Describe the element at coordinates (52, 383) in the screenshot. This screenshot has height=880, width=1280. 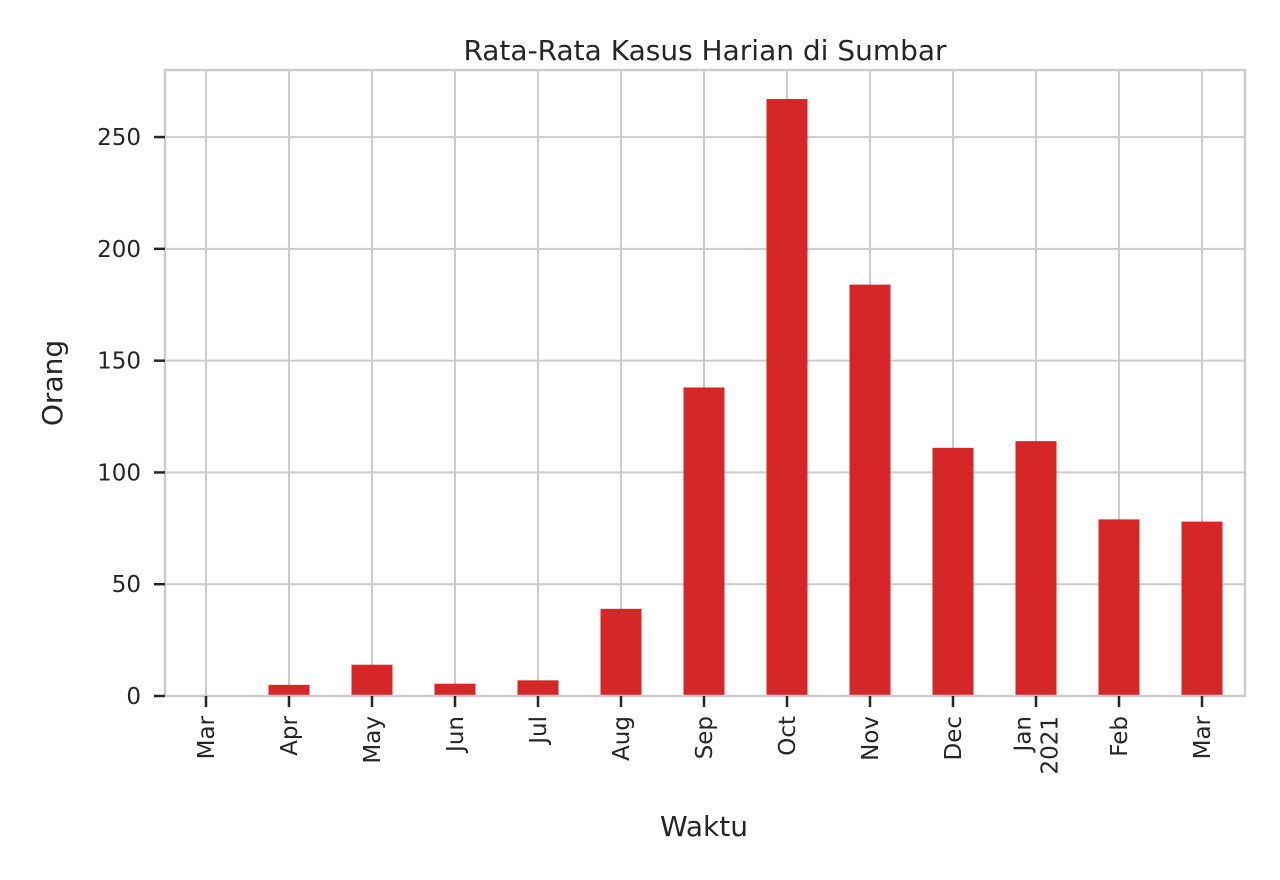
I see `y-axis-label: Orang` at that location.